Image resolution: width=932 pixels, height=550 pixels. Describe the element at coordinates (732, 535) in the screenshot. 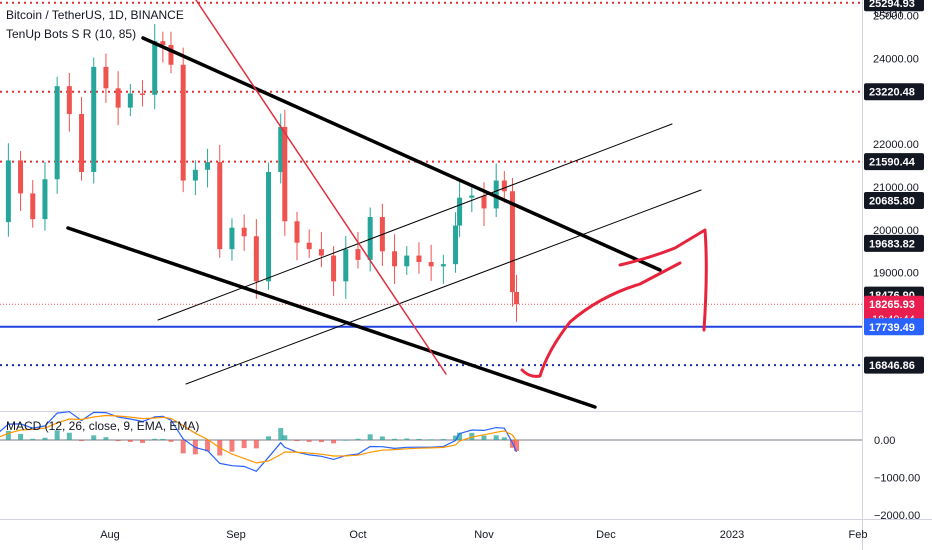

I see `time-tick-label: 2023` at that location.